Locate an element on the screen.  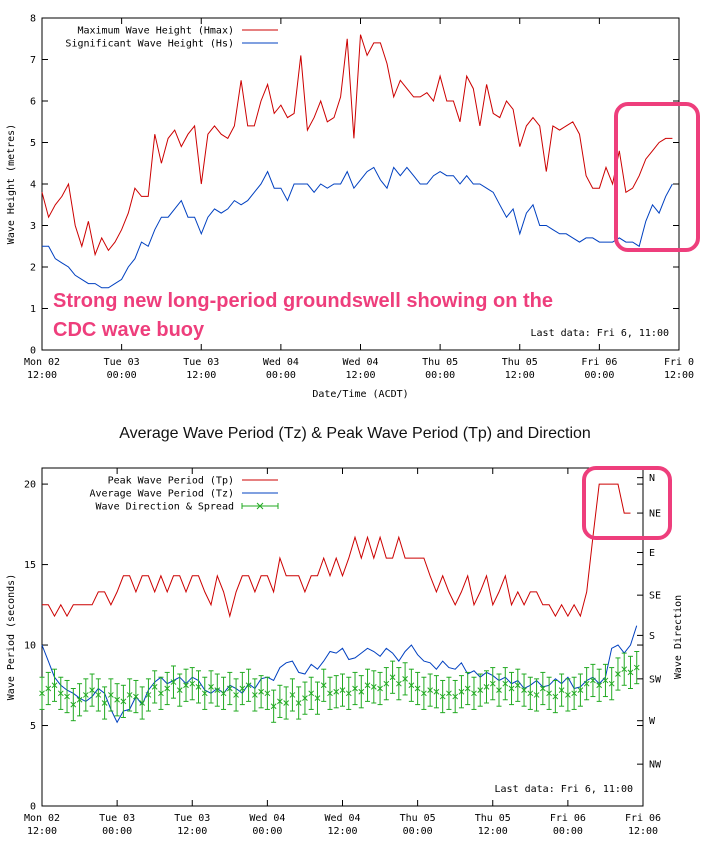
legend-label: Significant Wave Height (Hs) is located at coordinates (149, 44).